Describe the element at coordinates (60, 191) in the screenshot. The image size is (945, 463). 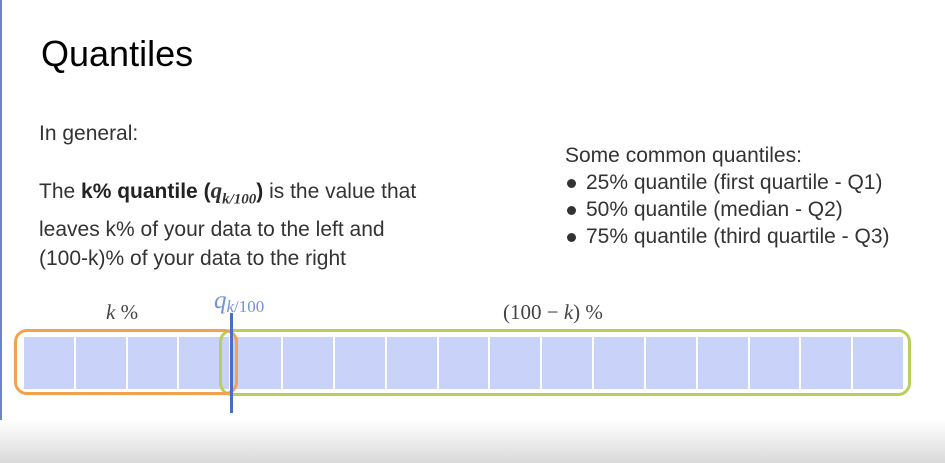
I see `definition-prefix: The` at that location.